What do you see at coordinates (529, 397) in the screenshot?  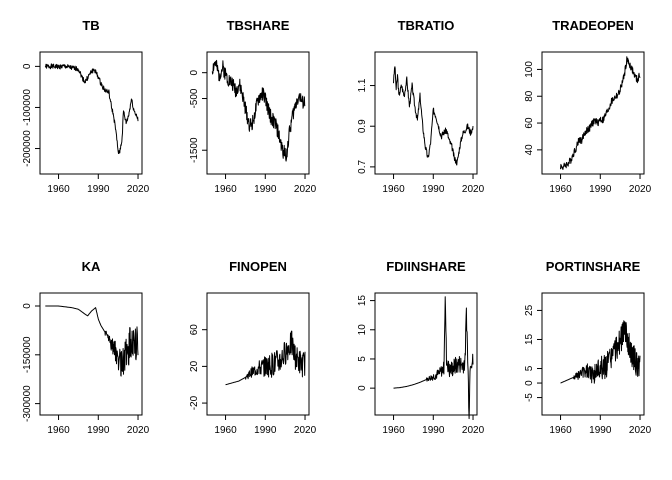 I see `y-tick-label: -5` at bounding box center [529, 397].